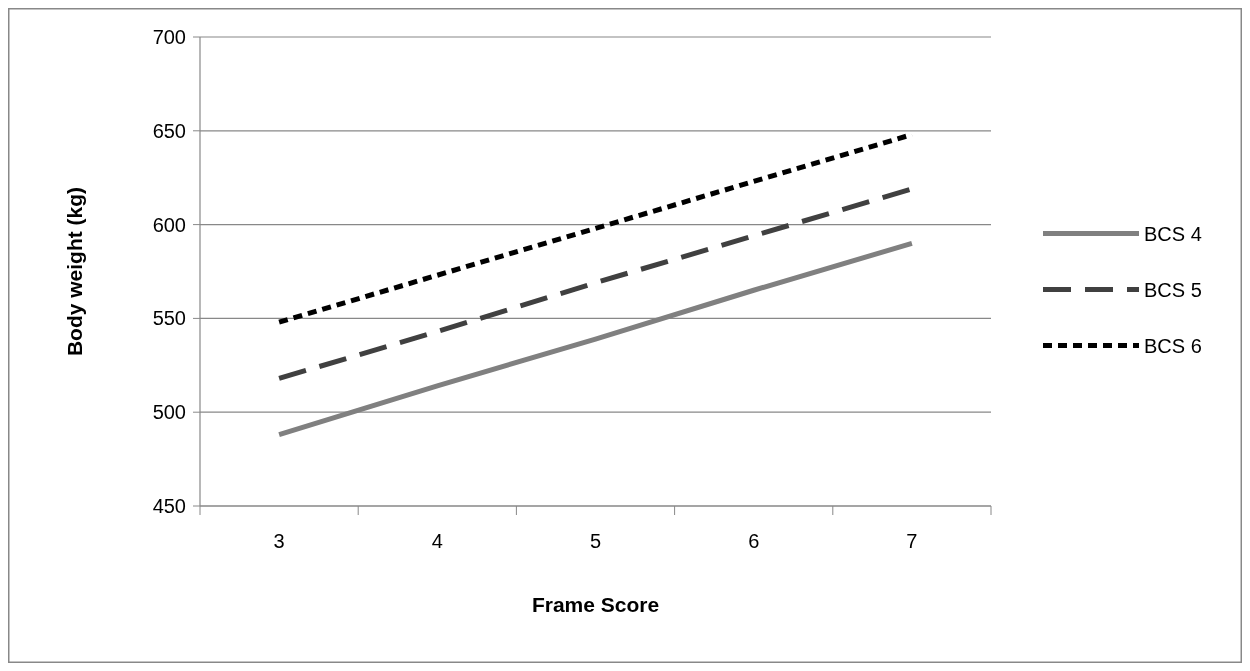 The image size is (1250, 671). What do you see at coordinates (595, 604) in the screenshot?
I see `x-axis-title: Frame Score` at bounding box center [595, 604].